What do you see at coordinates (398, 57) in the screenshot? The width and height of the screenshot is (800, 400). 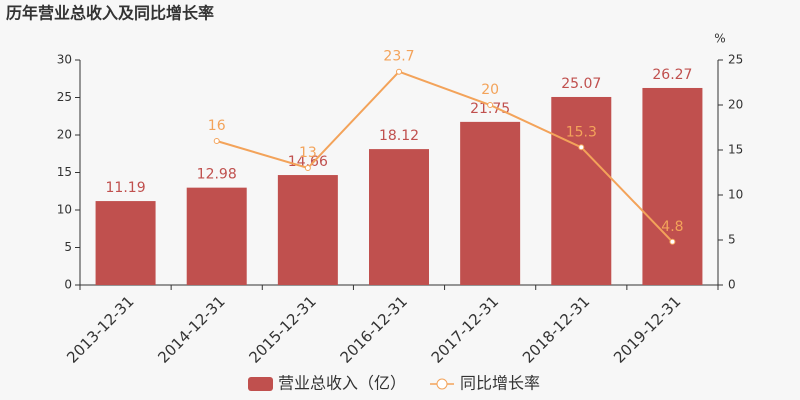 I see `line-value-label: 23.7` at bounding box center [398, 57].